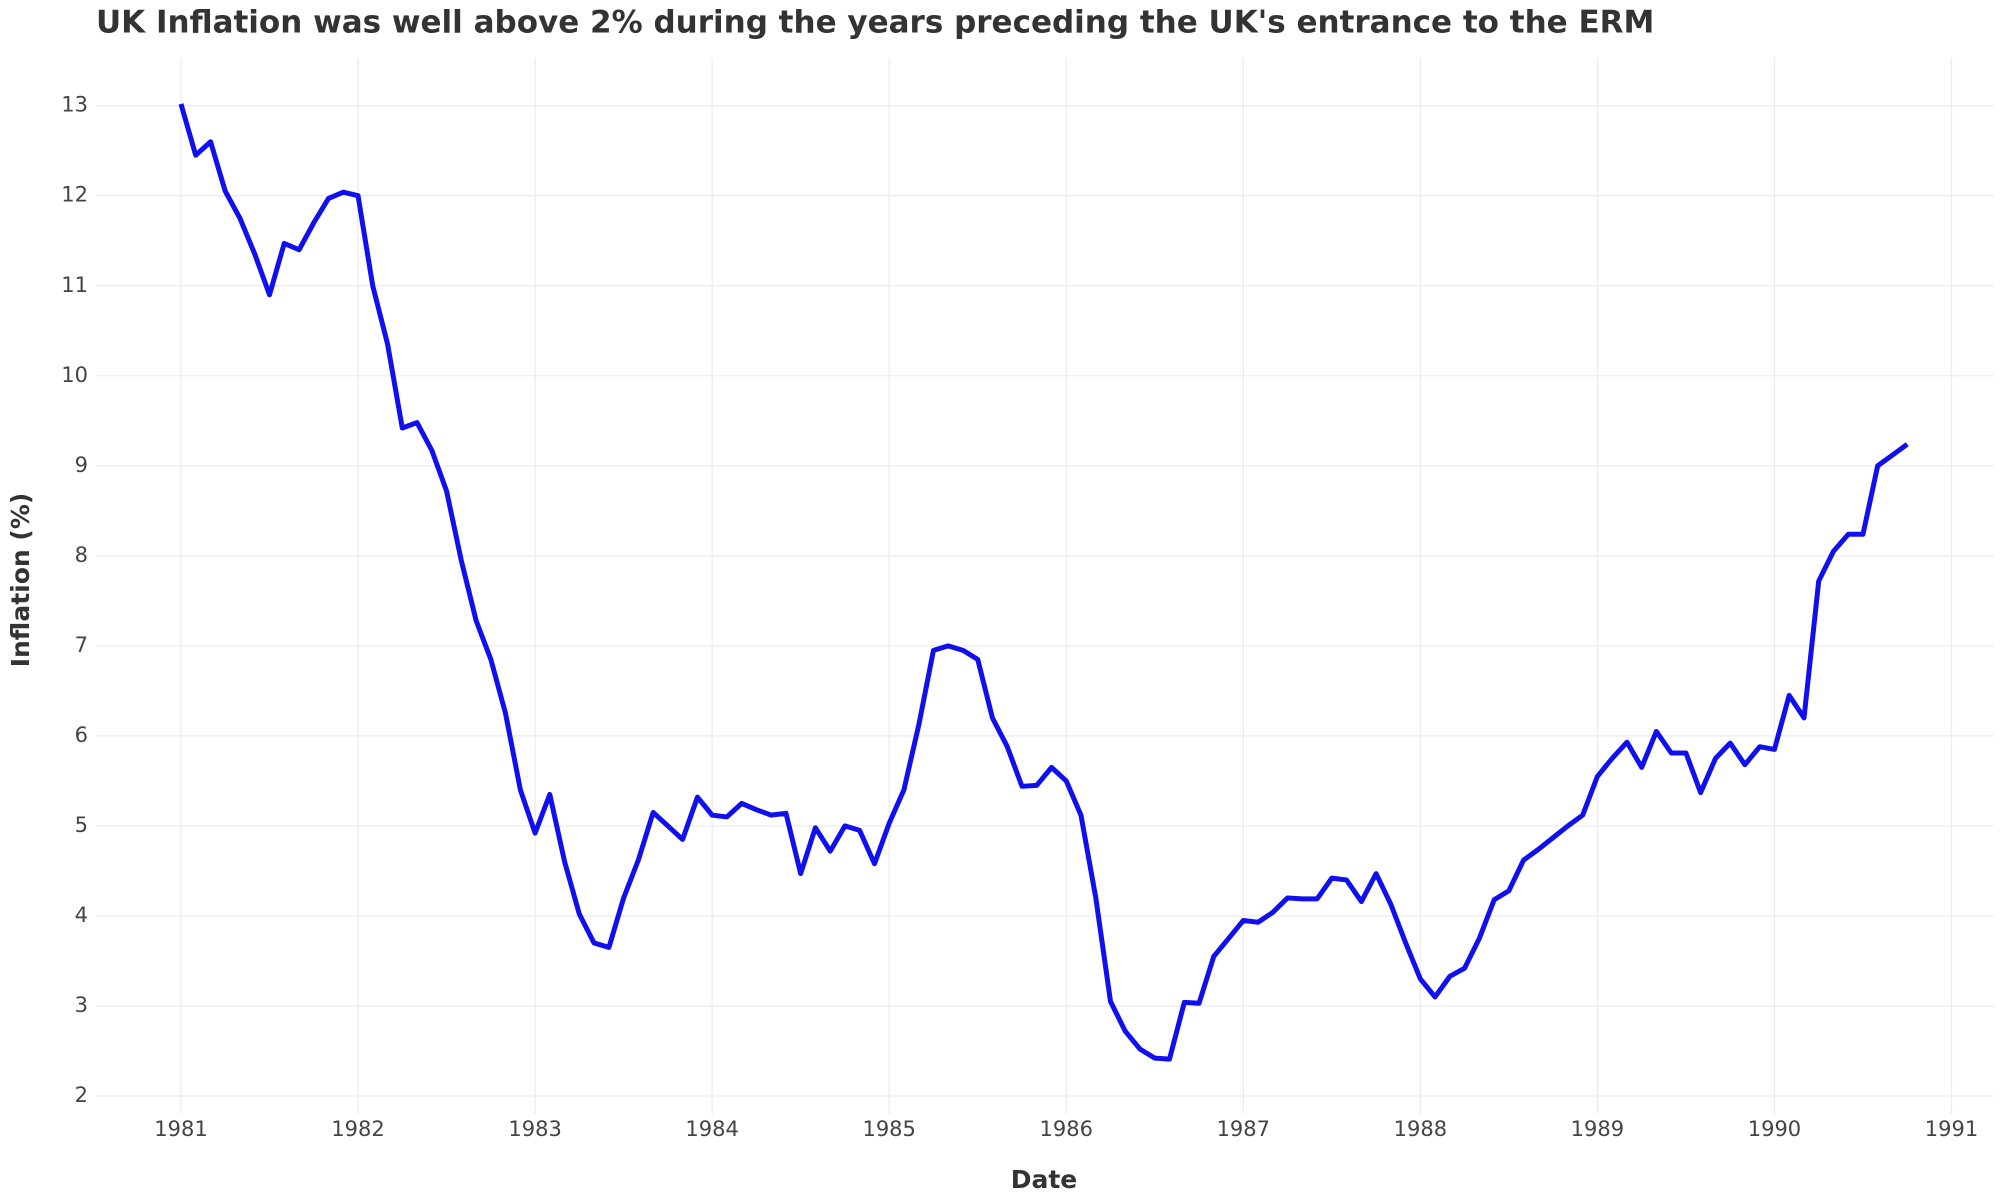  Describe the element at coordinates (888, 1129) in the screenshot. I see `x-tick-label: 1985` at that location.